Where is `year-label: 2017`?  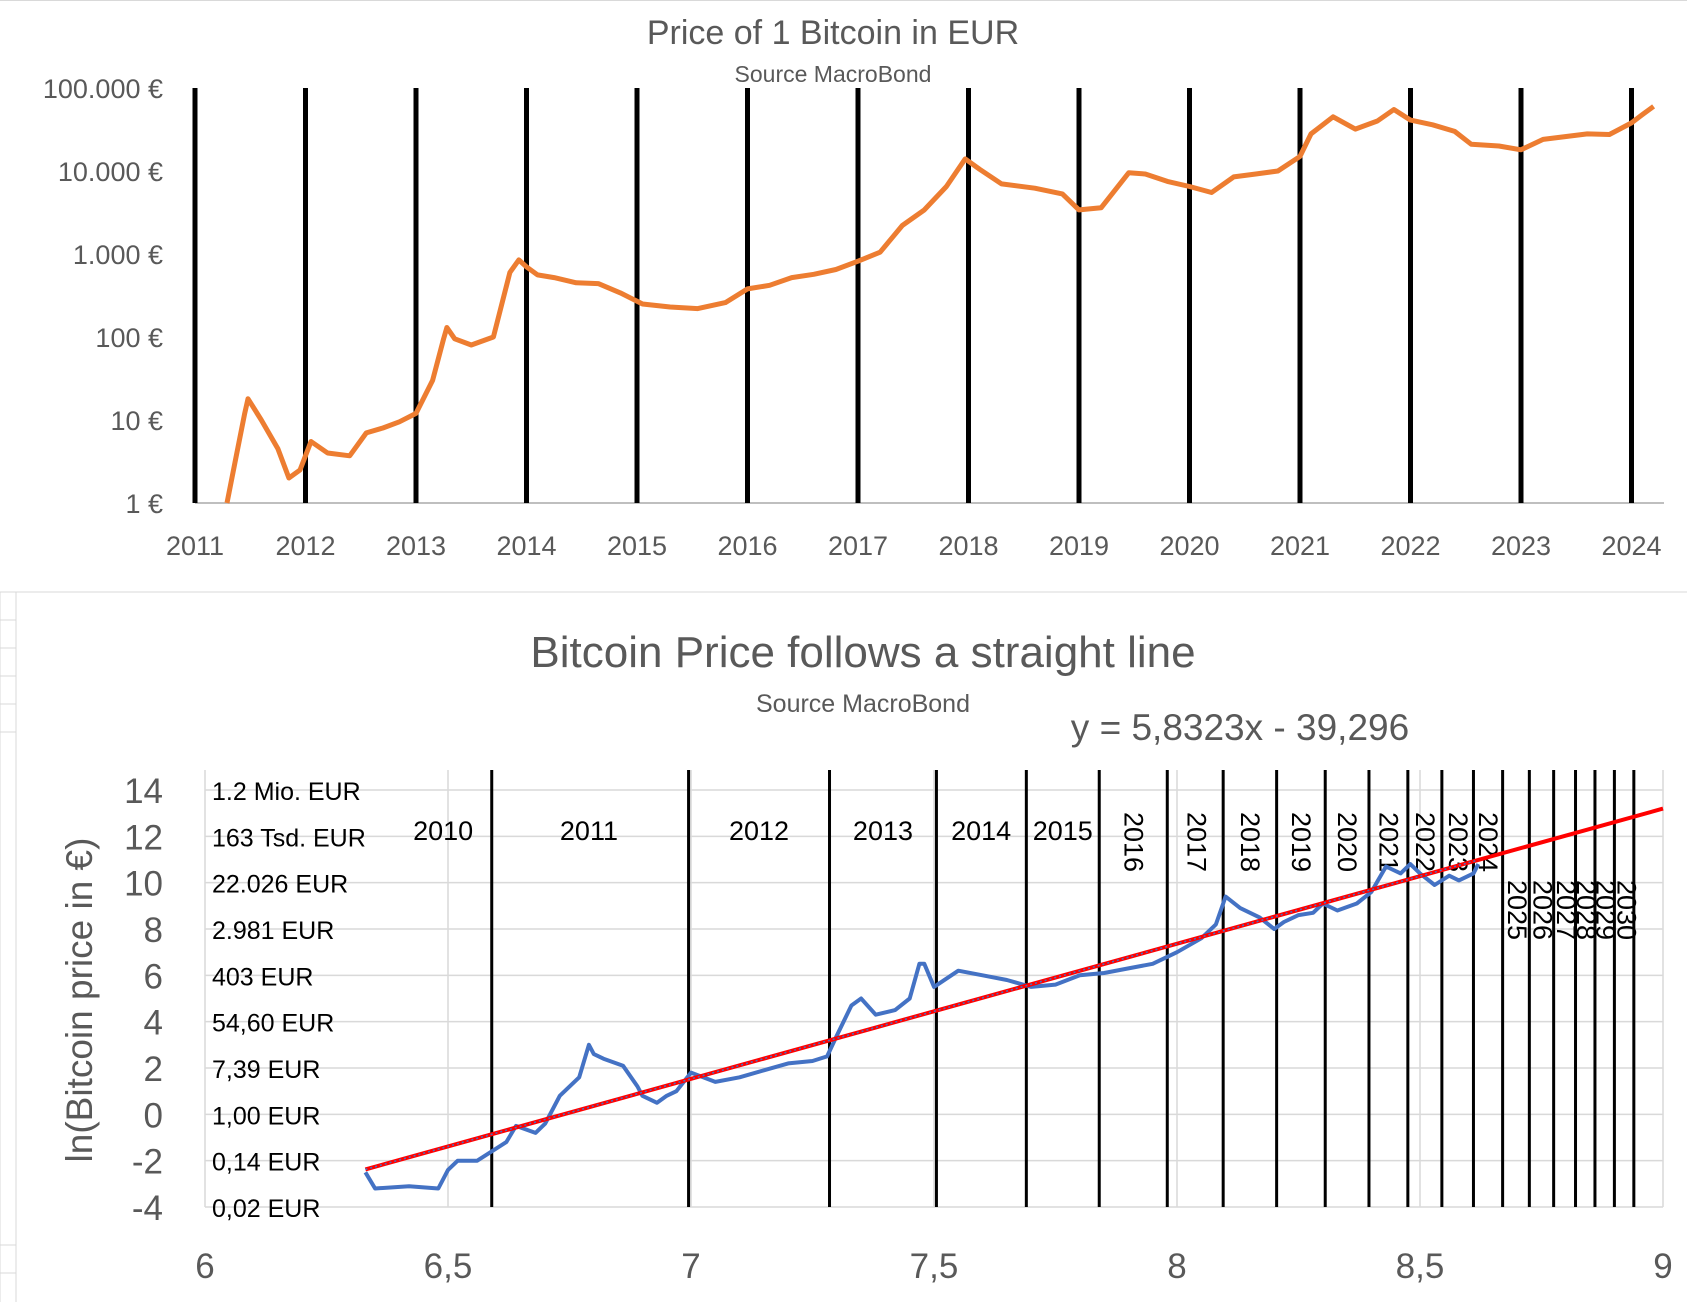
year-label: 2017 is located at coordinates (1196, 842).